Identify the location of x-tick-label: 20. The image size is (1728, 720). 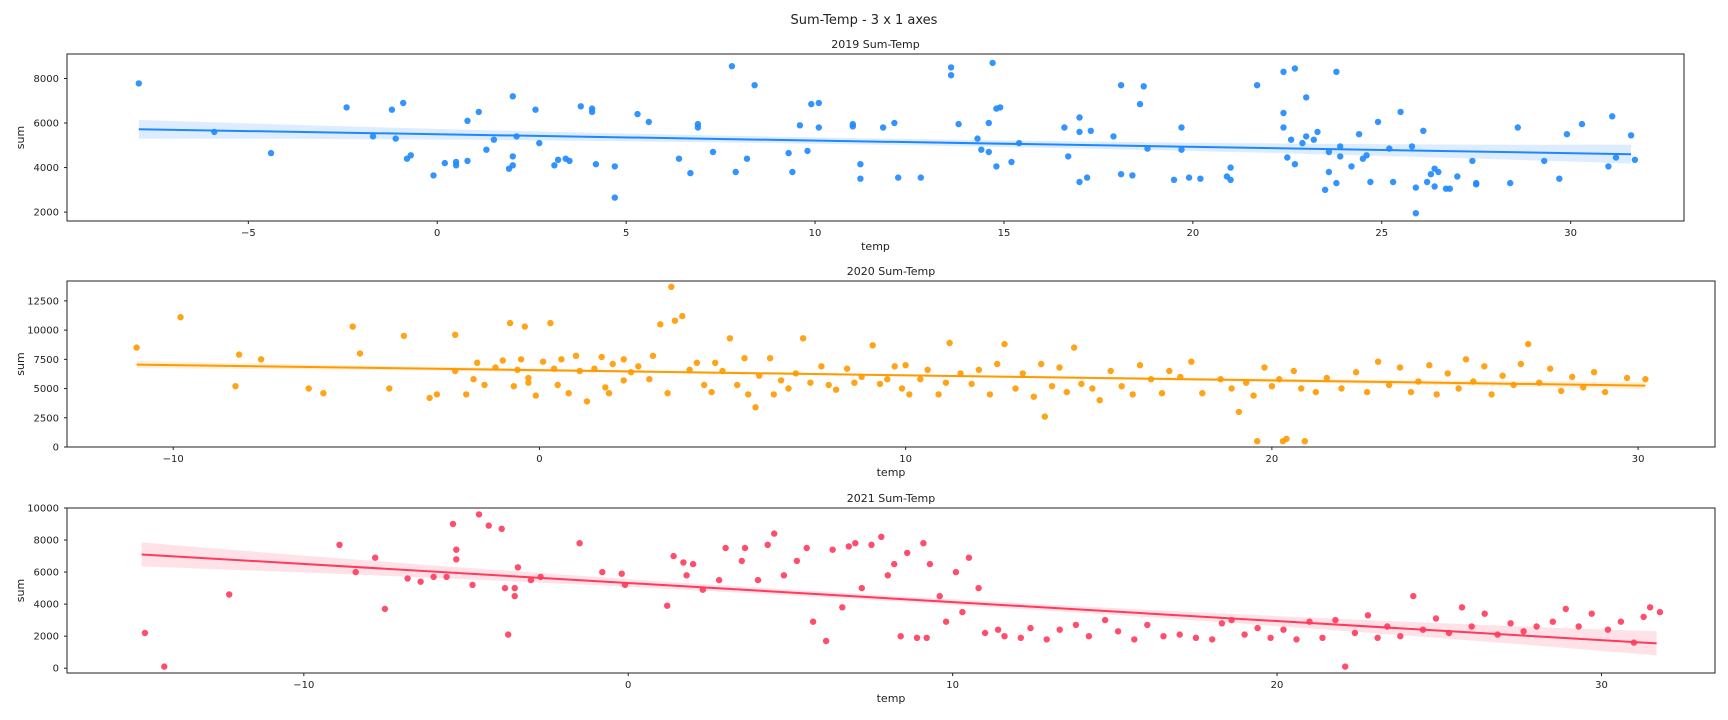
(1277, 685).